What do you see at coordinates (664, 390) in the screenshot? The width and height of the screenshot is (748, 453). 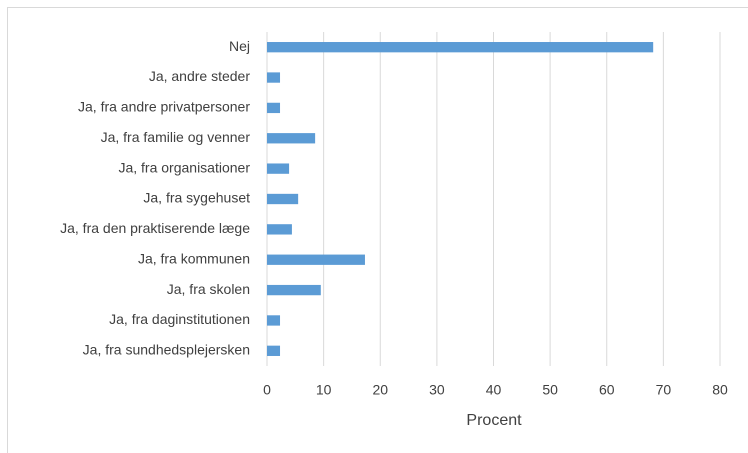 I see `x-tick-label: 70` at bounding box center [664, 390].